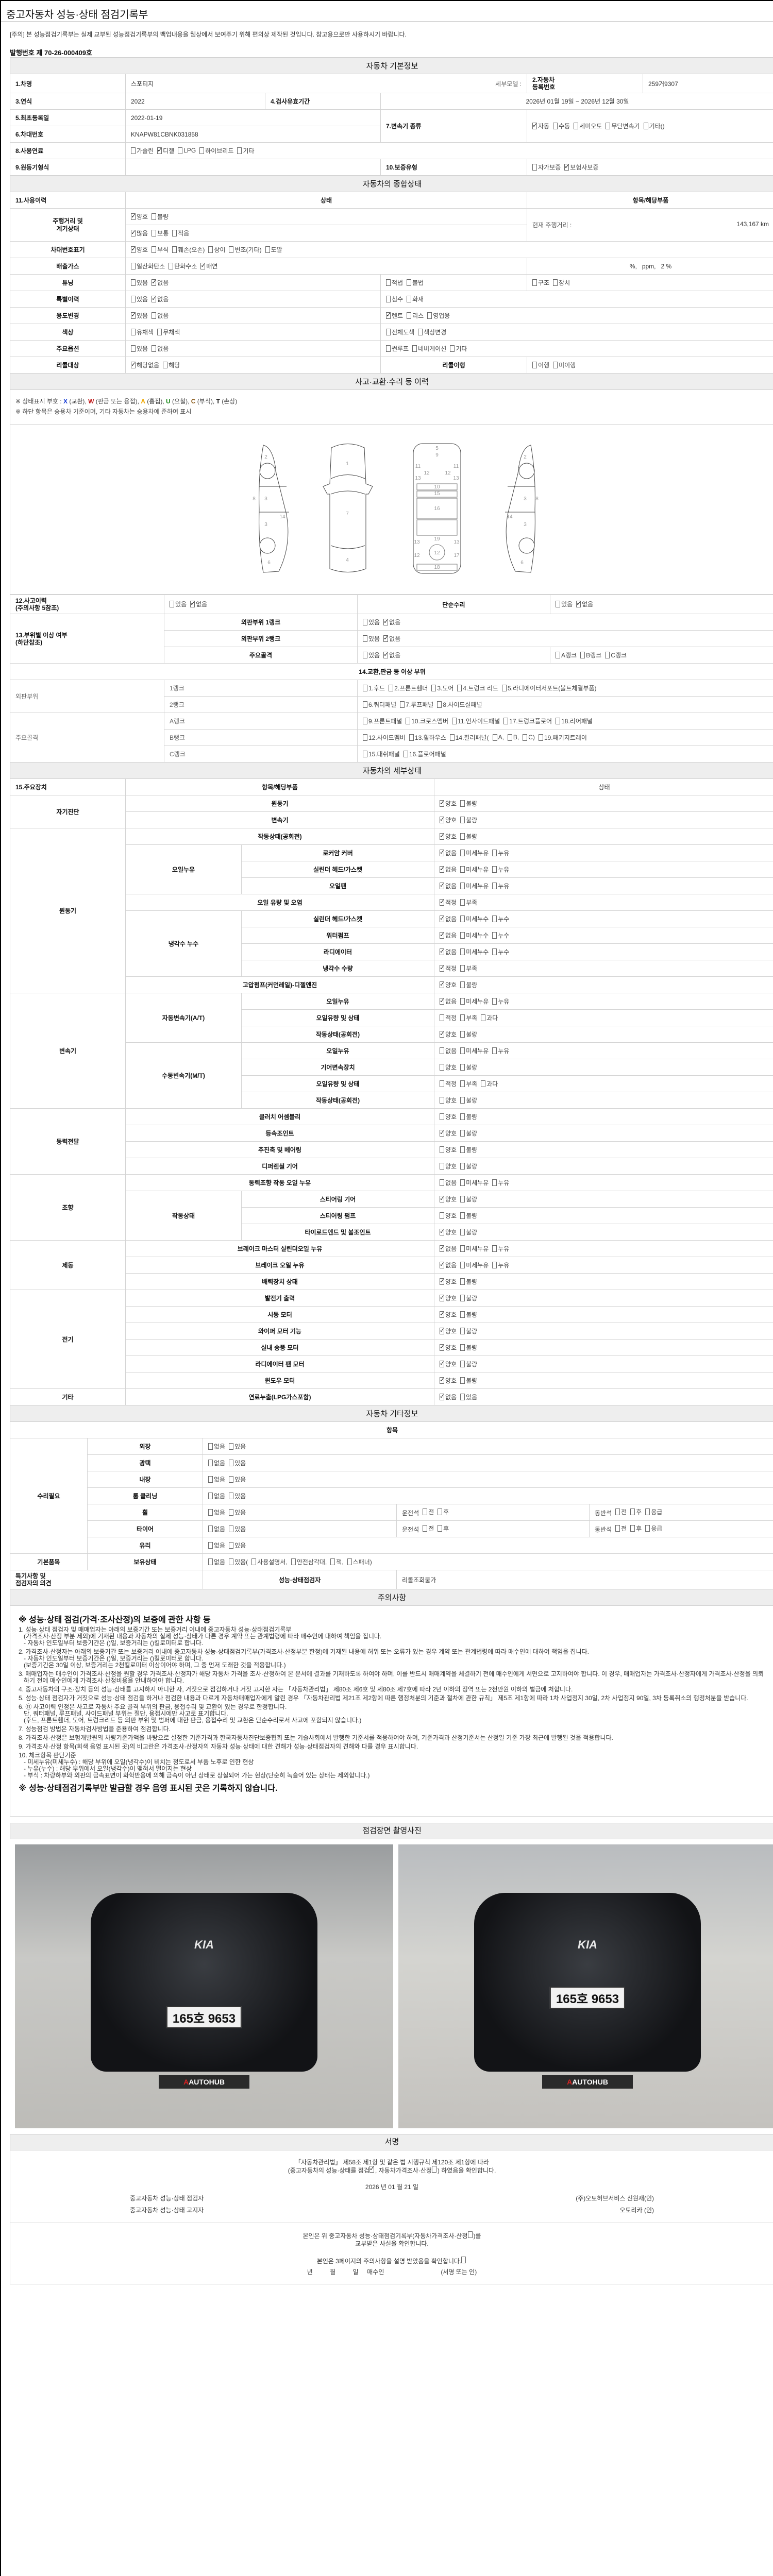  Describe the element at coordinates (416, 704) in the screenshot. I see `checkbox-option: 7.루프패널` at that location.